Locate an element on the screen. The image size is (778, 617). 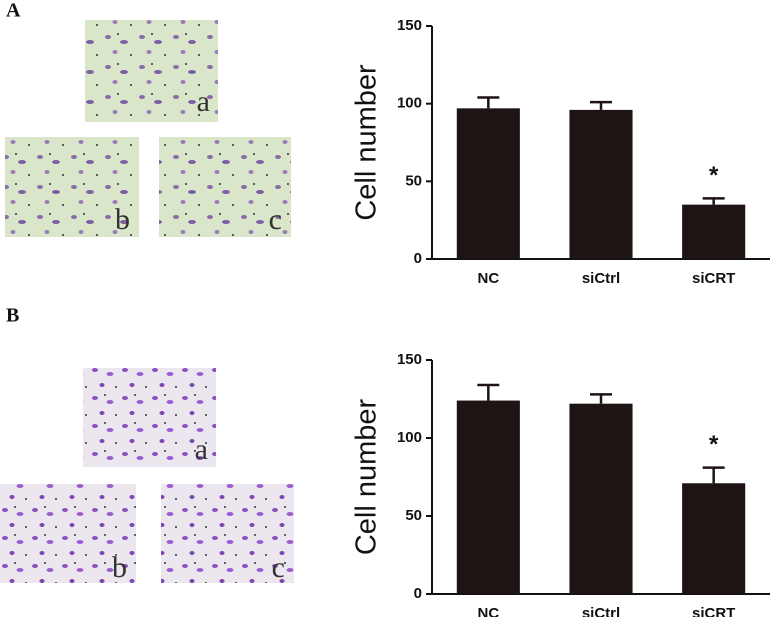
micrographs-a is located at coordinates (148, 128).